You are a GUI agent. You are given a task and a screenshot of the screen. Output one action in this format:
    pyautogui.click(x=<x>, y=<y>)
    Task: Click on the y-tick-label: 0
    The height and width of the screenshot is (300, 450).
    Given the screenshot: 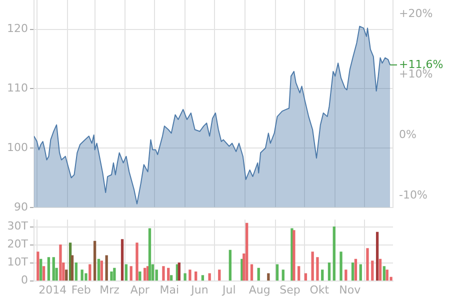 What is the action you would take?
    pyautogui.click(x=24, y=280)
    